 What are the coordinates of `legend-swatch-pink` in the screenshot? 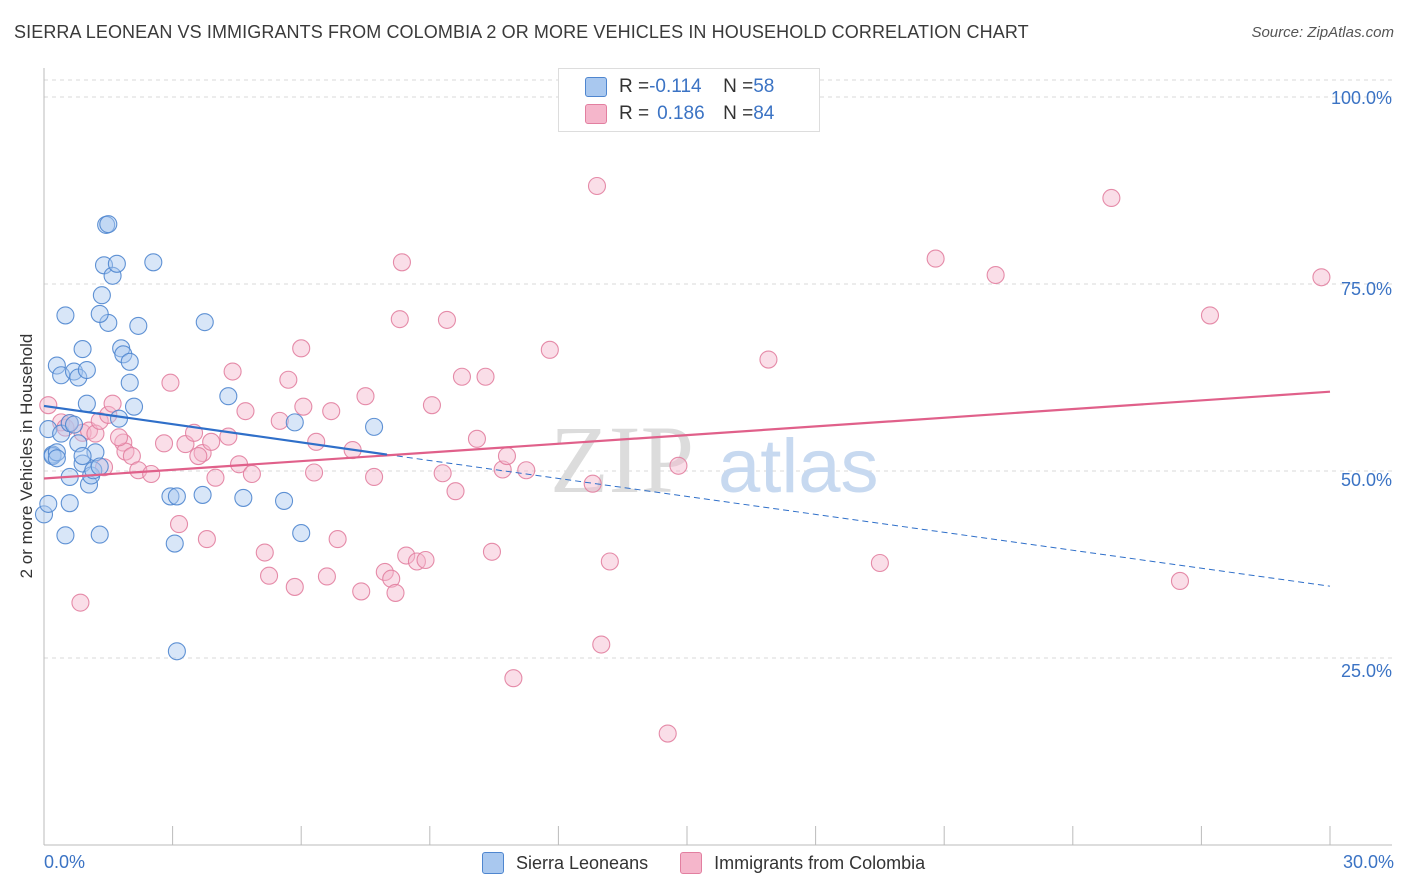 It's located at (596, 114).